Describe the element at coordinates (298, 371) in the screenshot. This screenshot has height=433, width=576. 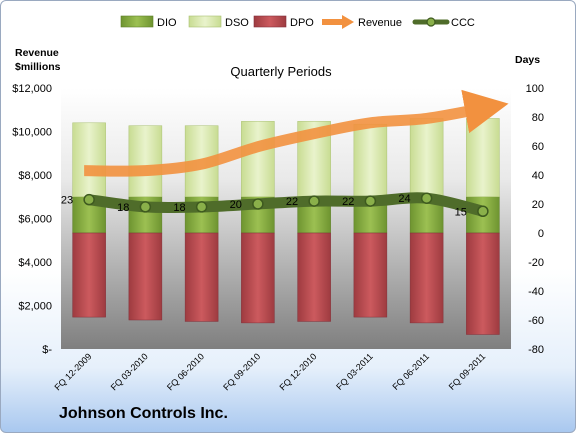
I see `x-tick-label: FQ 12-2010` at that location.